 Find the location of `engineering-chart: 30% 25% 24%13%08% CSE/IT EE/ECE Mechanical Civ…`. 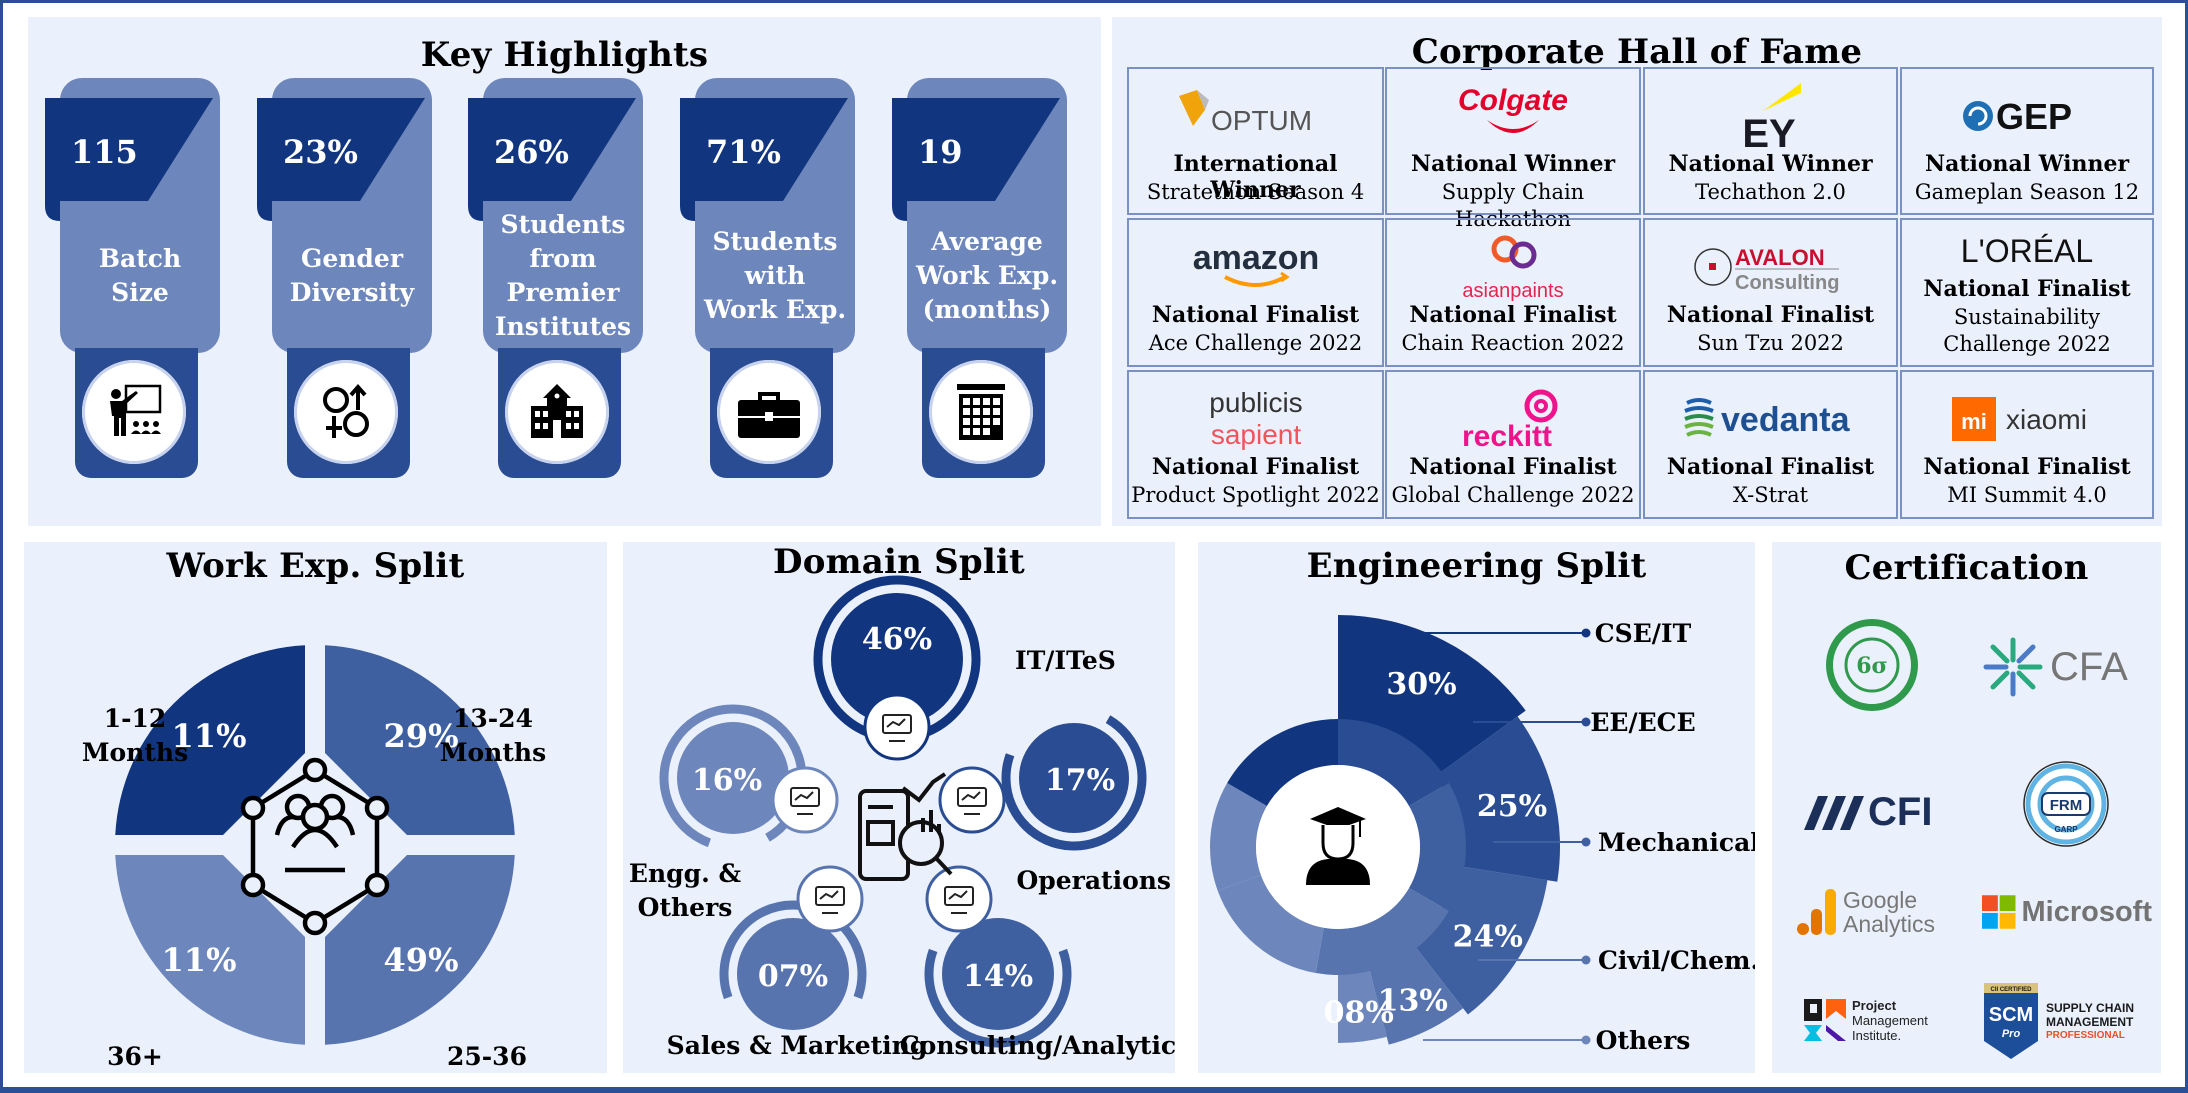

engineering-chart: 30% 25% 24%13%08% CSE/IT EE/ECE Mechanical Civ… is located at coordinates (1482, 835).